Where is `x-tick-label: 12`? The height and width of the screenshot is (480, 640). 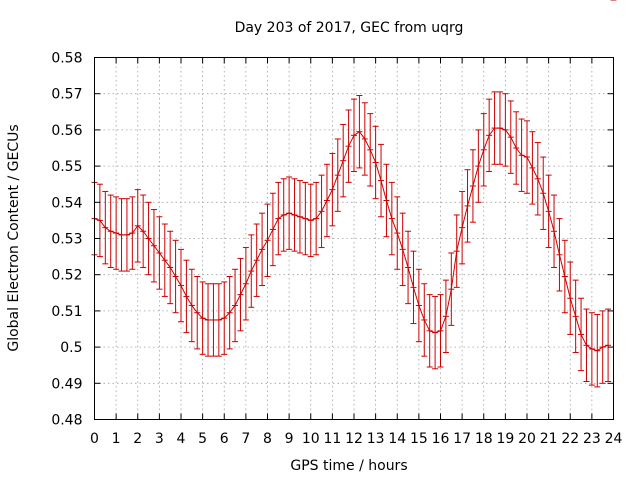
x-tick-label: 12 is located at coordinates (354, 439).